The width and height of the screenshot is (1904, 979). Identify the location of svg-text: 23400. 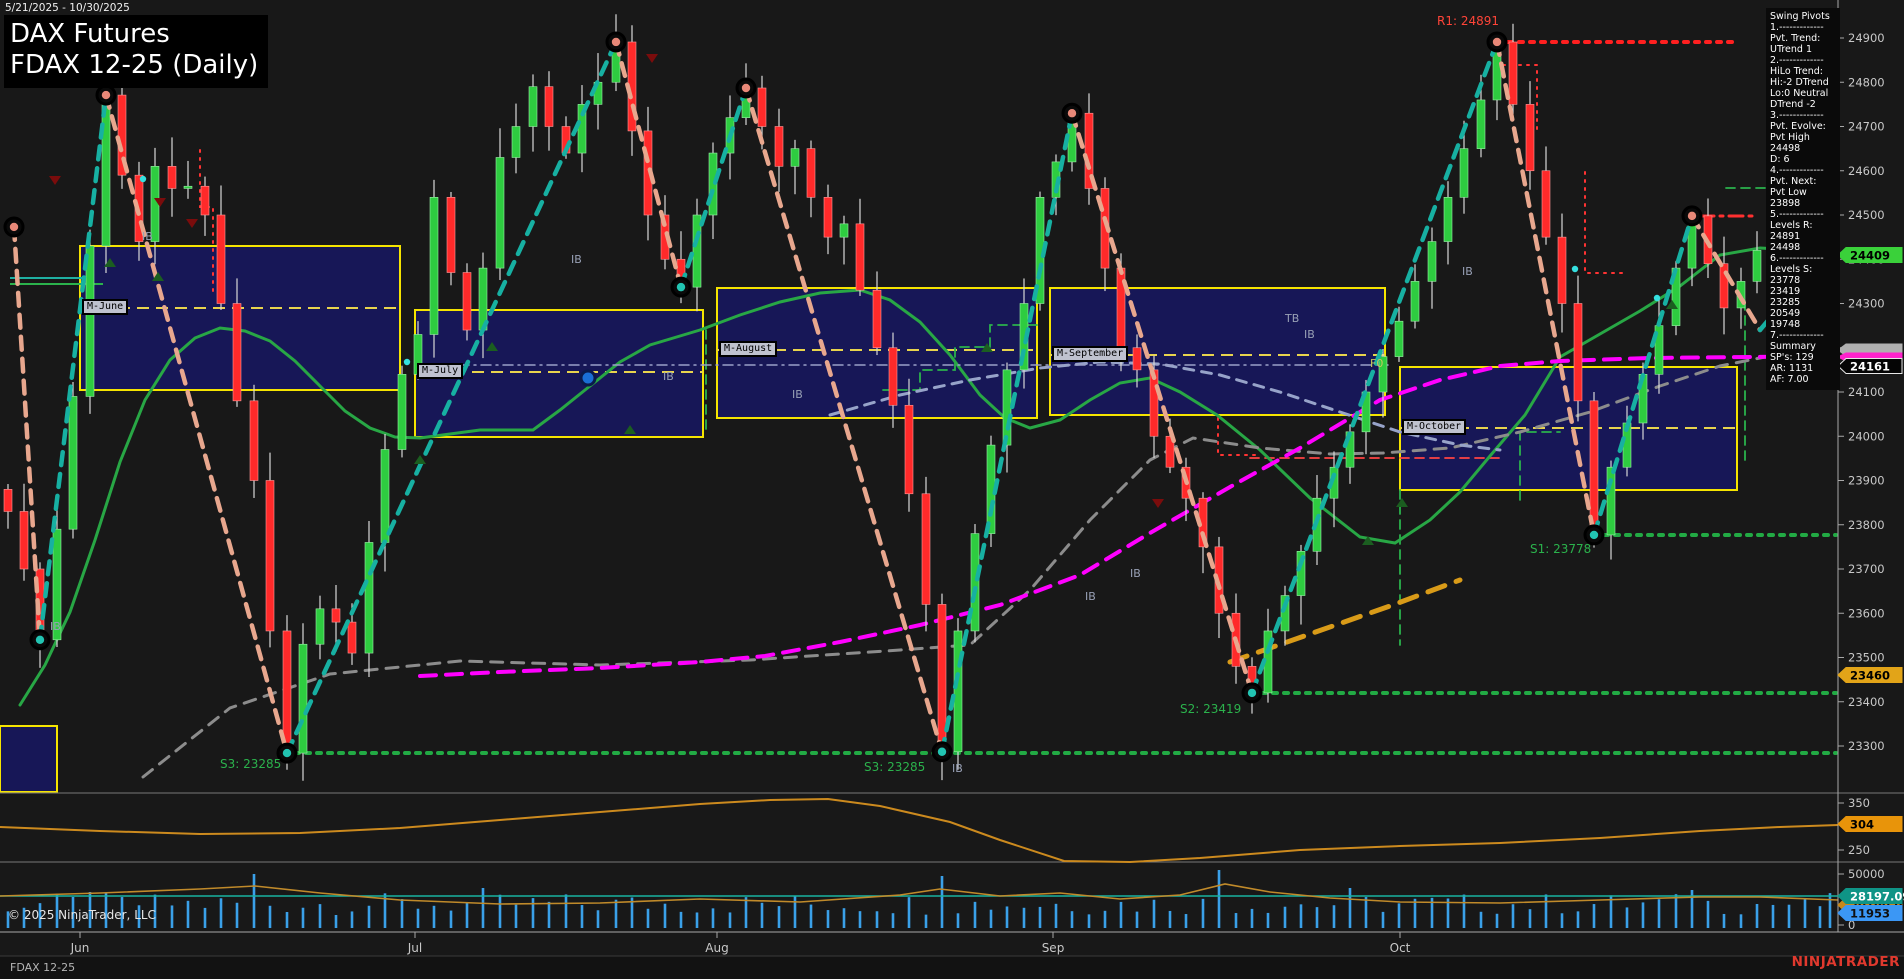
(1866, 702).